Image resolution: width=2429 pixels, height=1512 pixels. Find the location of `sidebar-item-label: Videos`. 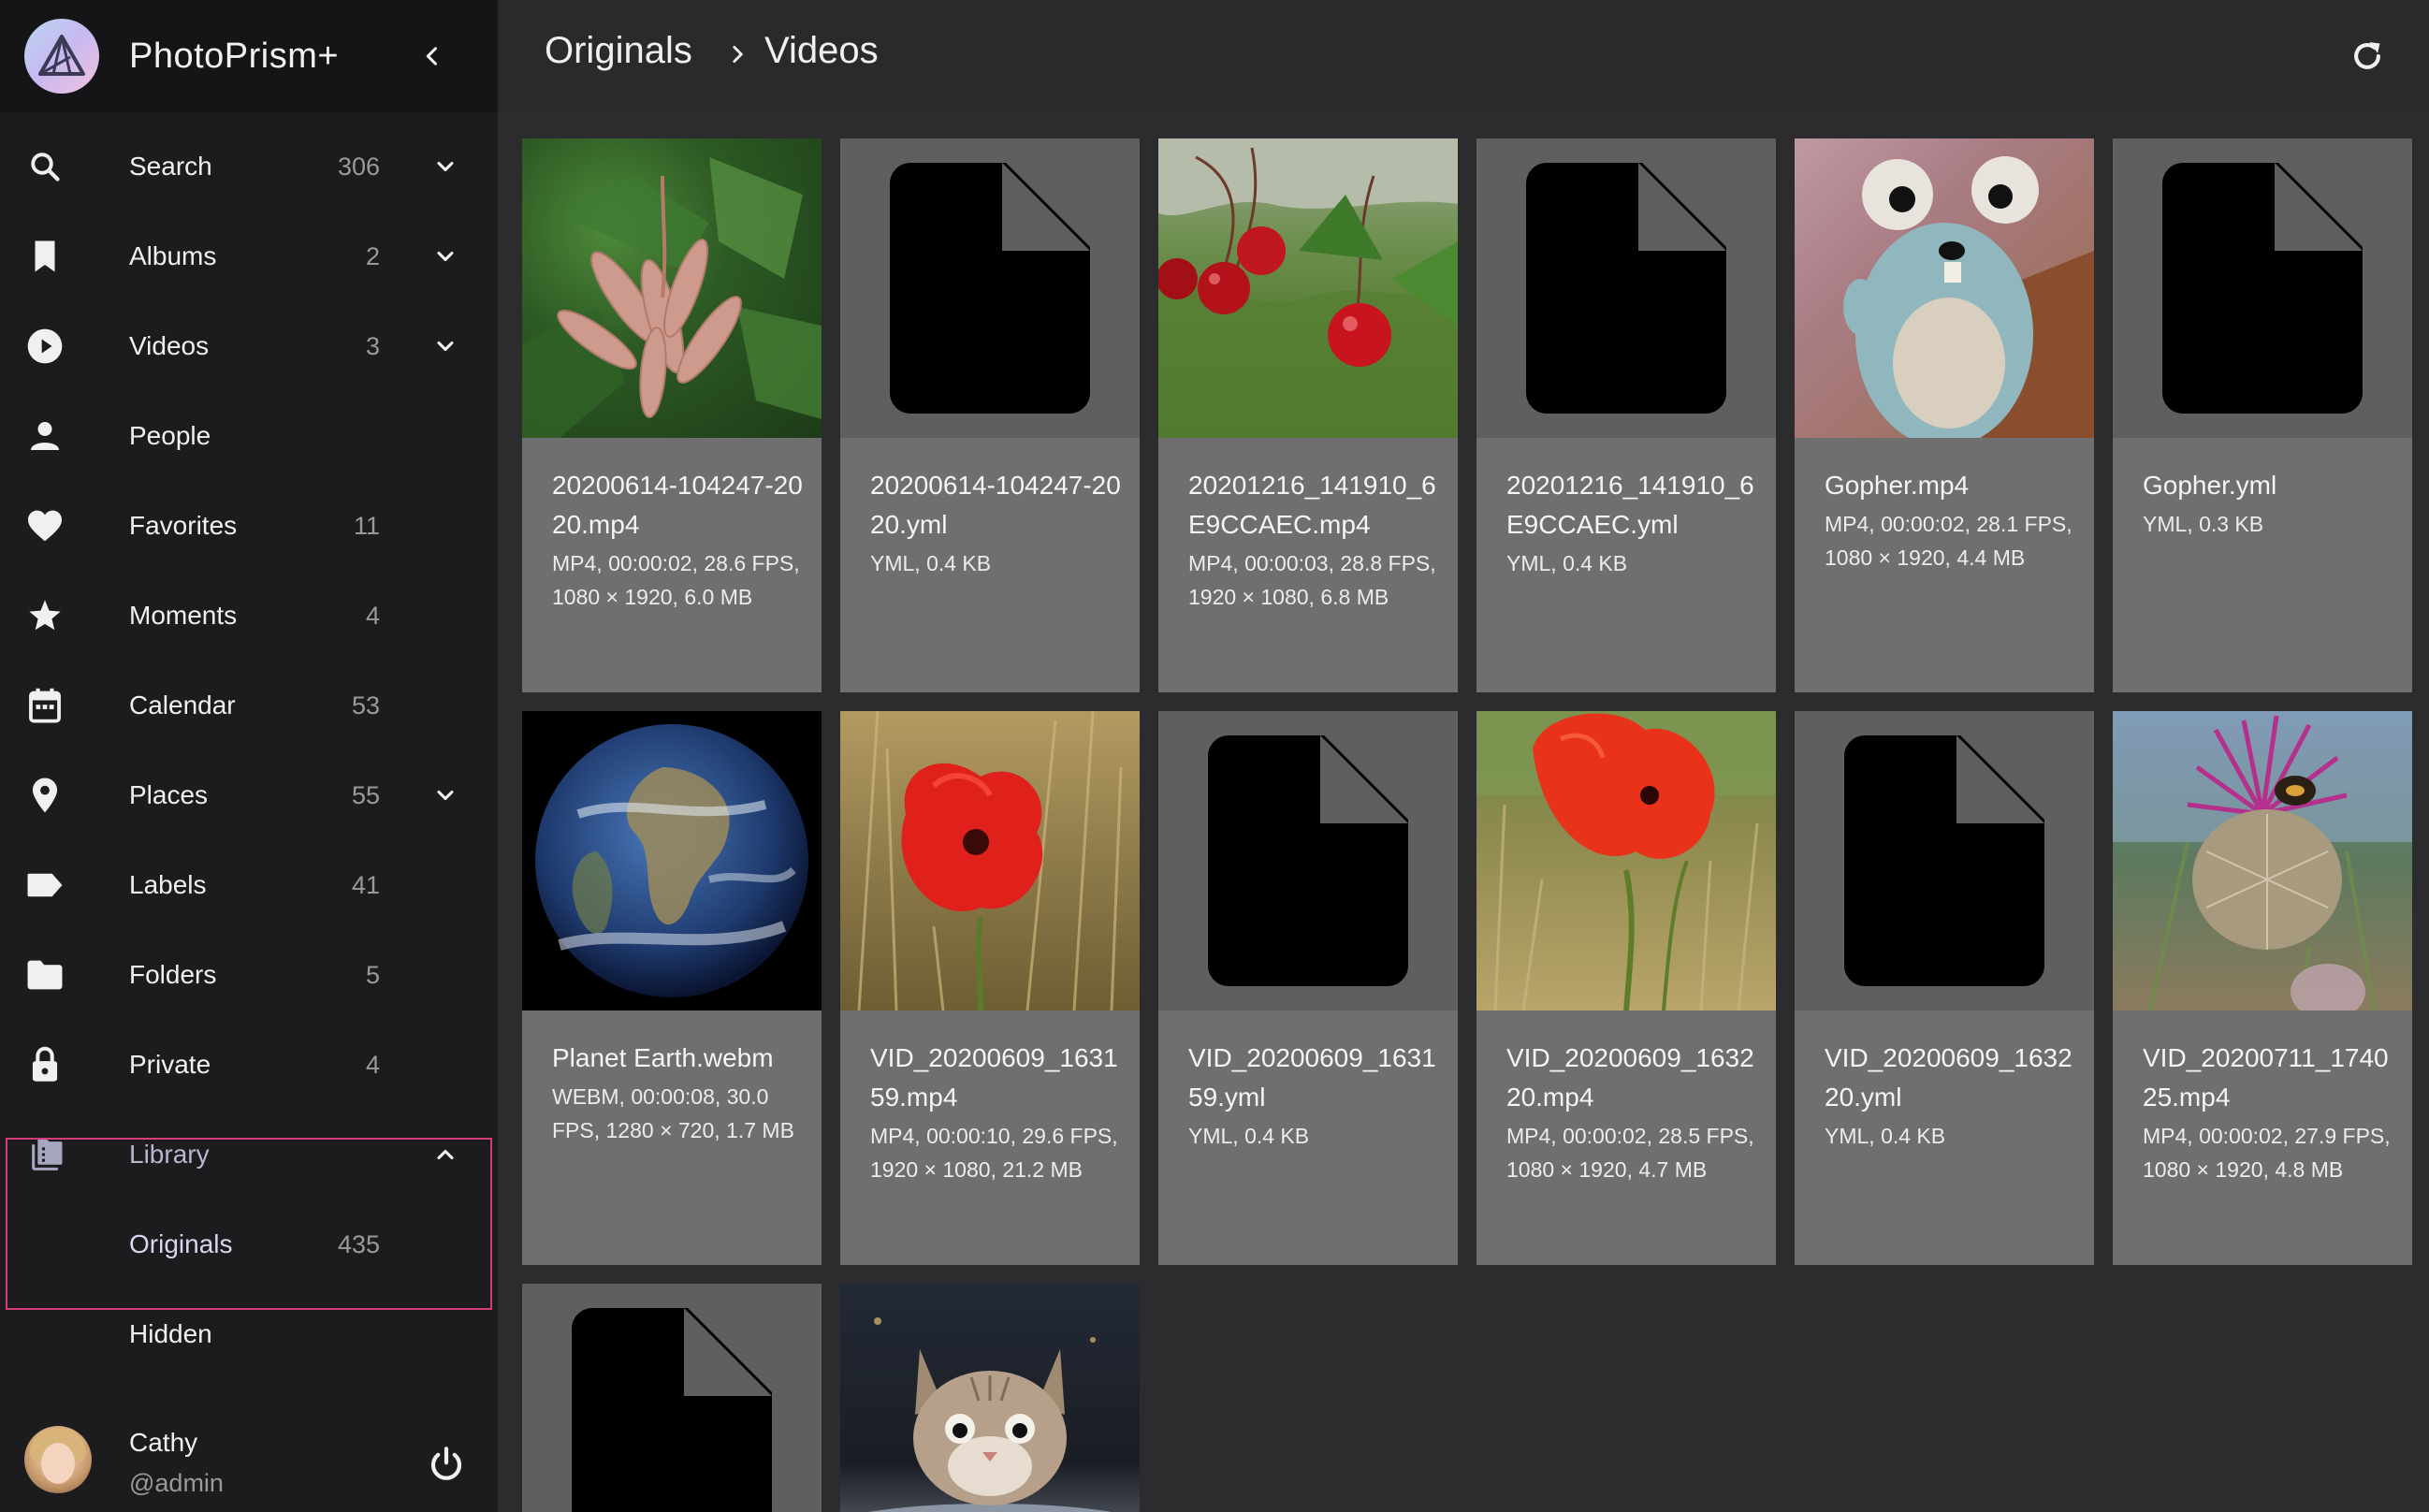

sidebar-item-label: Videos is located at coordinates (169, 346).